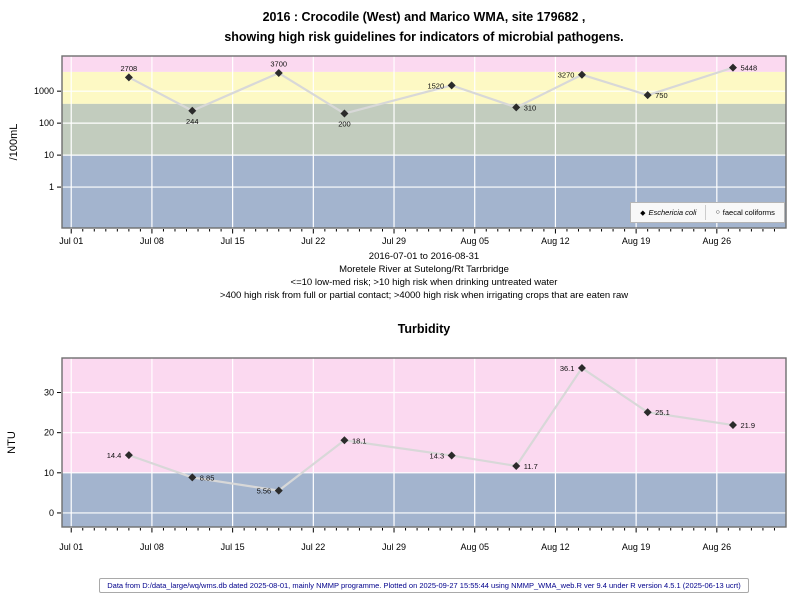  Describe the element at coordinates (672, 212) in the screenshot. I see `legend-label-ecoli: Eschericia coli` at that location.